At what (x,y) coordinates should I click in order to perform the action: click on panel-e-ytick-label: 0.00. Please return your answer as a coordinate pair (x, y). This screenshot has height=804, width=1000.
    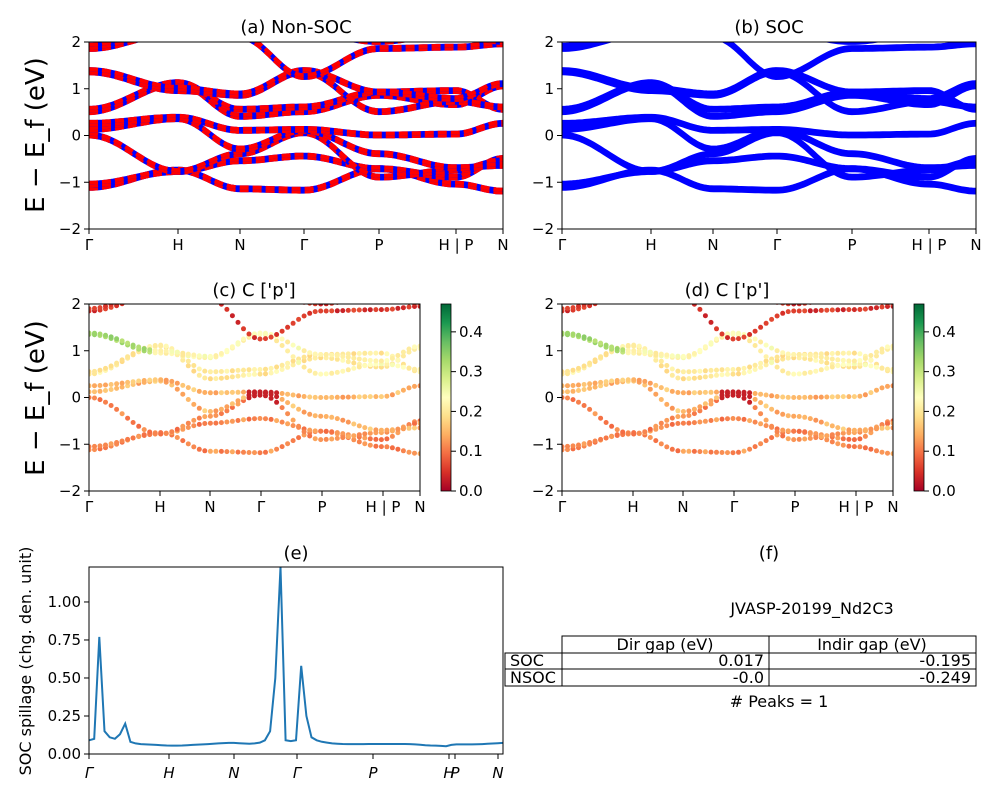
    Looking at the image, I should click on (64, 754).